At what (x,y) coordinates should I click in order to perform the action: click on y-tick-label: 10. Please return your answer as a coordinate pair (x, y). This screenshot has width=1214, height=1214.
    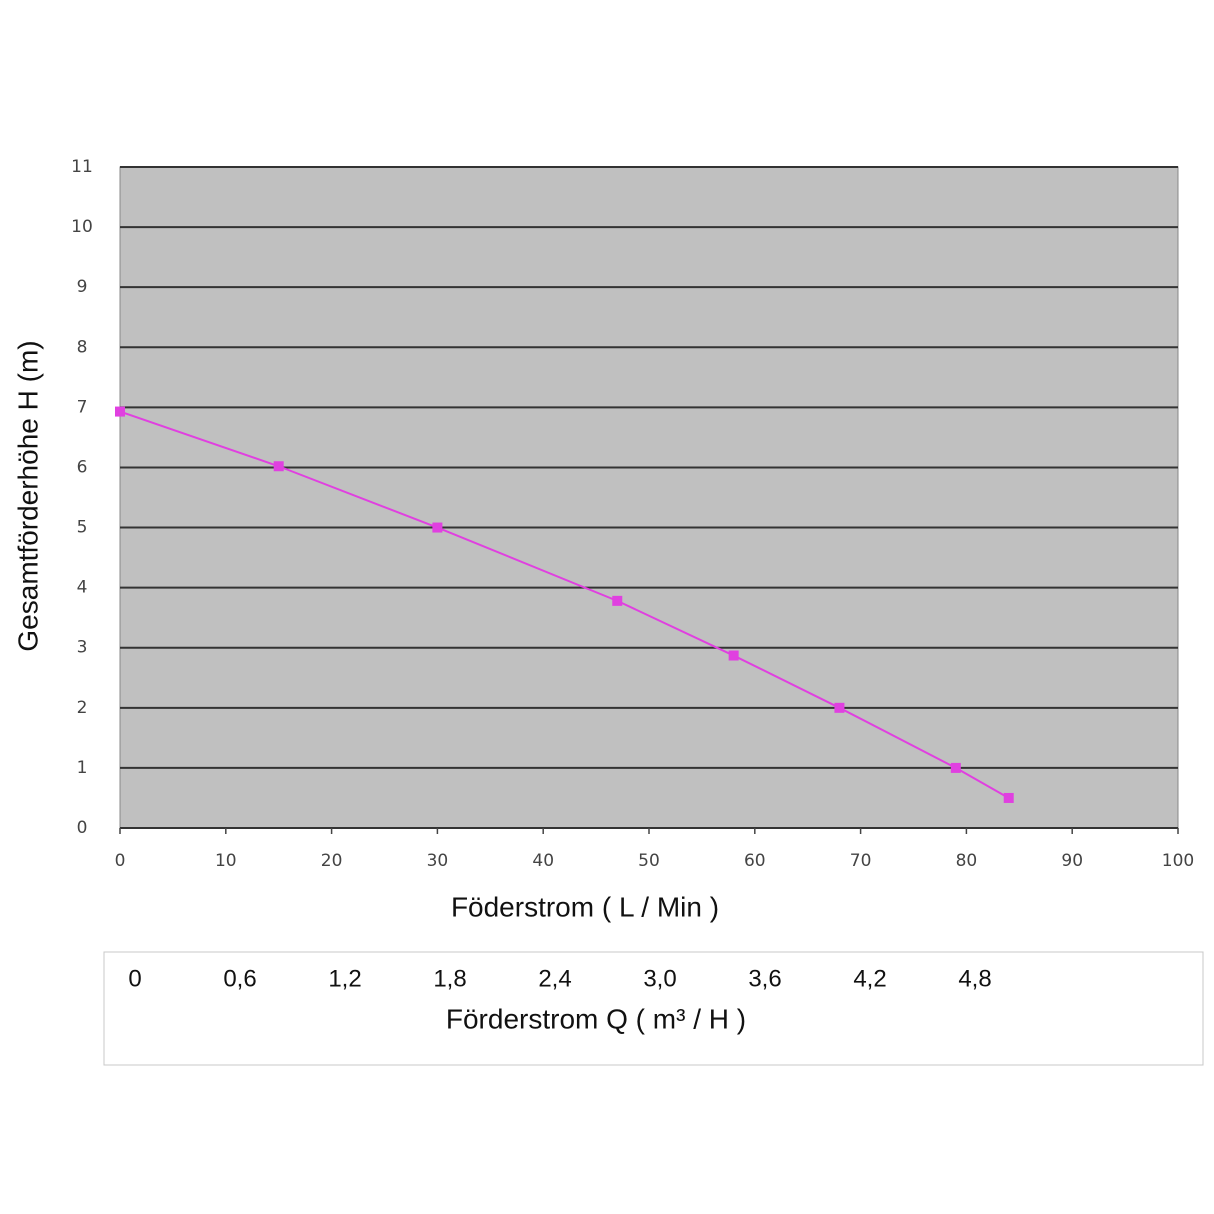
    Looking at the image, I should click on (82, 227).